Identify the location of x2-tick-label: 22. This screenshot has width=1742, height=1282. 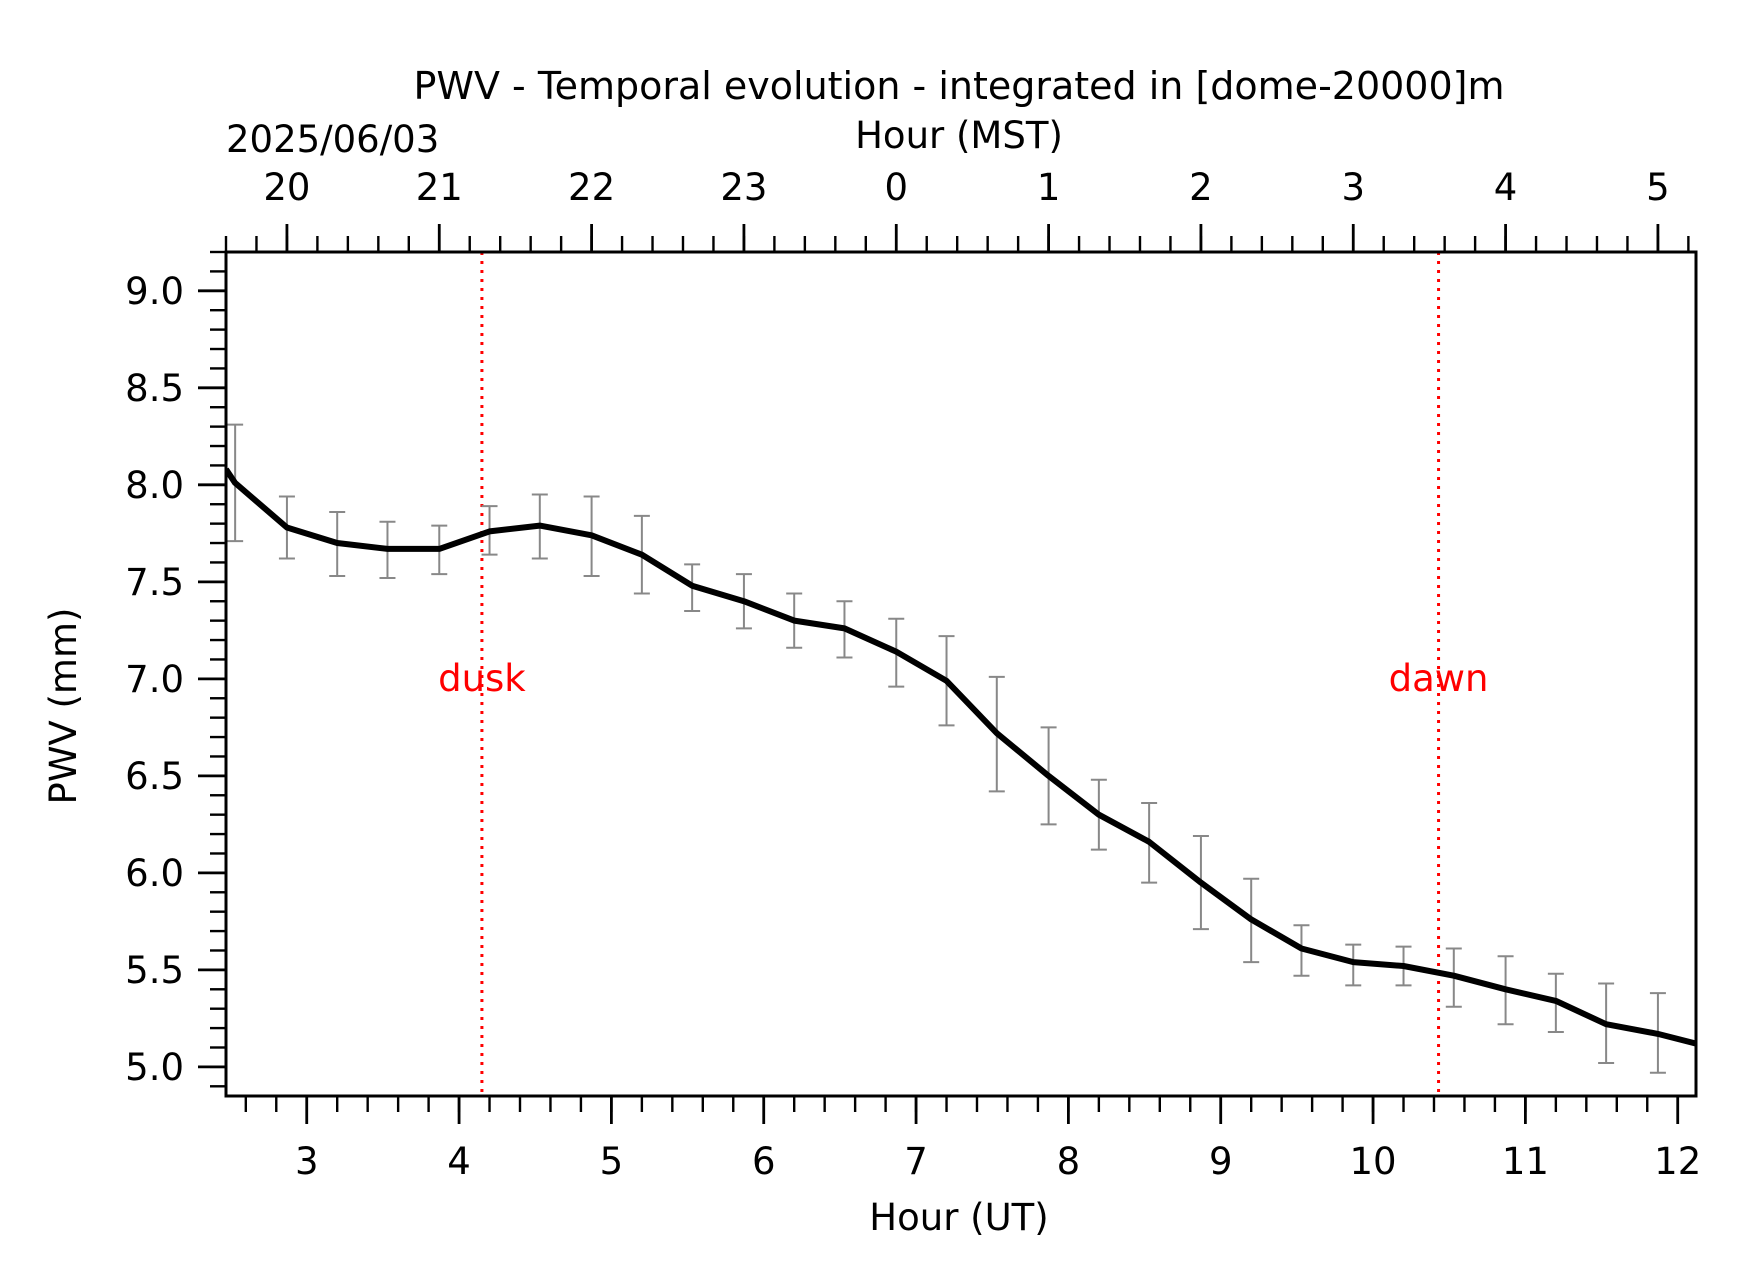
(591, 187).